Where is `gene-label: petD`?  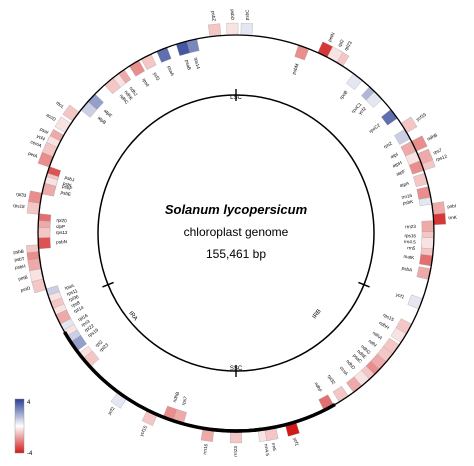 gene-label: petD is located at coordinates (25, 289).